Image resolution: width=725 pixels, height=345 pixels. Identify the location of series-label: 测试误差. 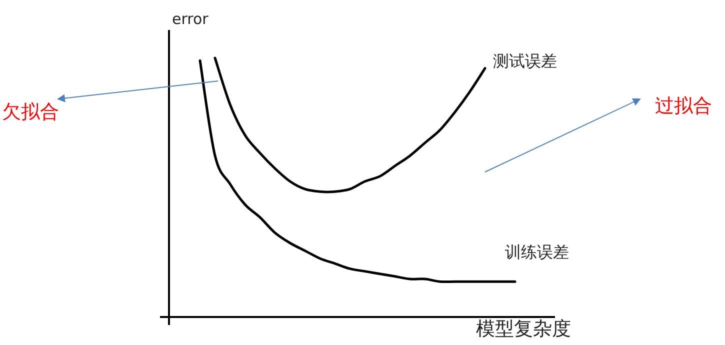
(525, 60).